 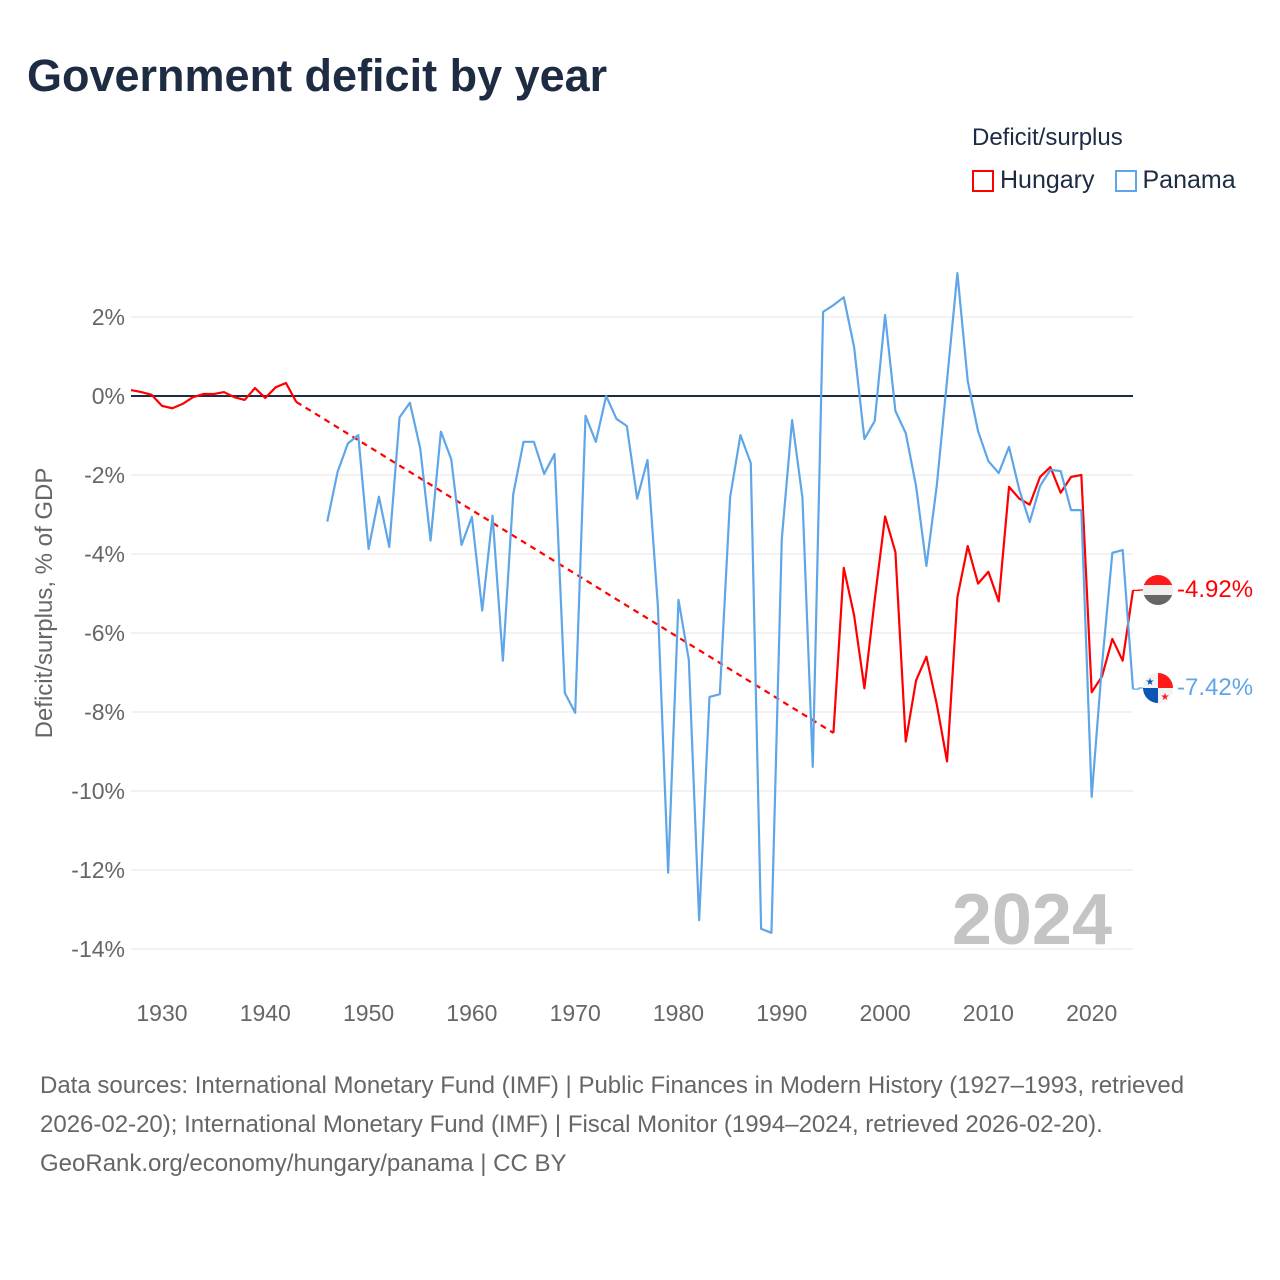 I want to click on hungary-end-value: -4.92%, so click(x=1215, y=589).